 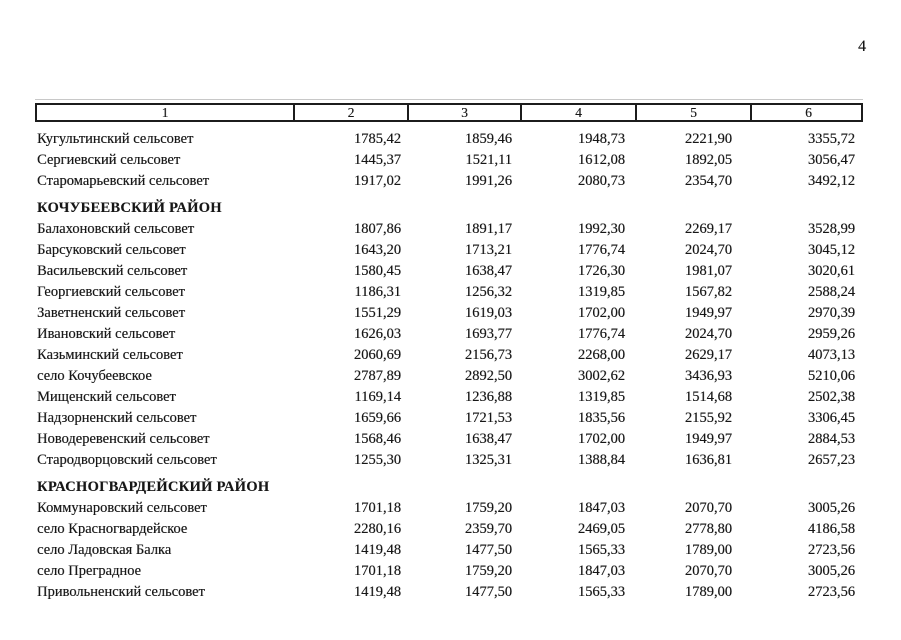 I want to click on row-name: Привольненский сельсовет, so click(x=121, y=592).